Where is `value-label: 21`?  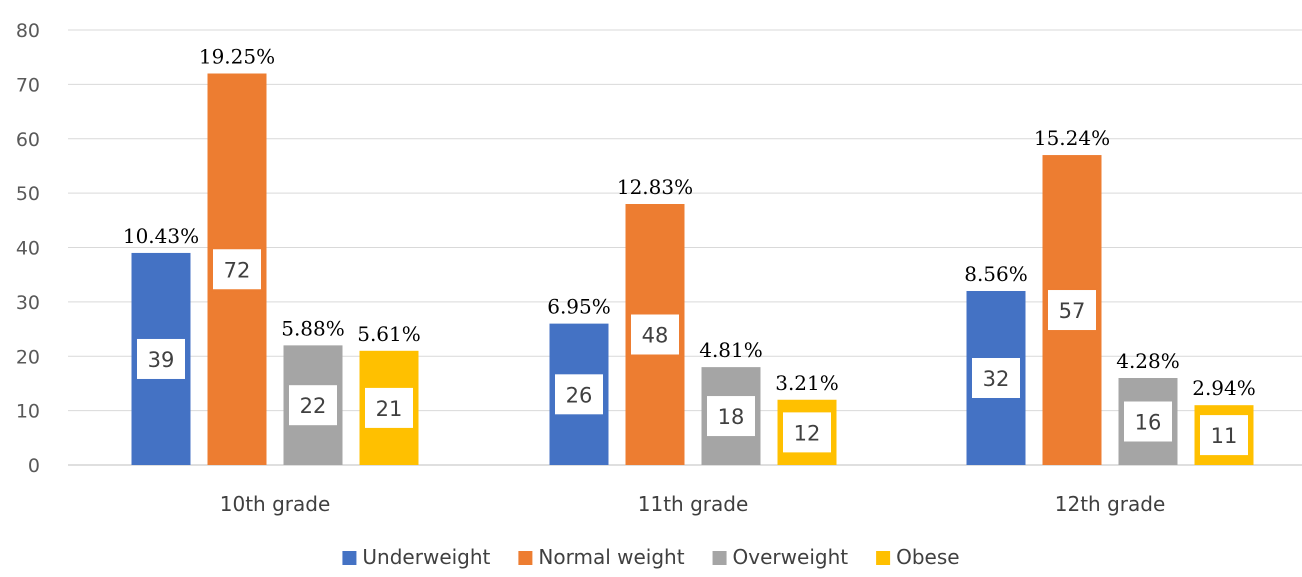 value-label: 21 is located at coordinates (389, 409).